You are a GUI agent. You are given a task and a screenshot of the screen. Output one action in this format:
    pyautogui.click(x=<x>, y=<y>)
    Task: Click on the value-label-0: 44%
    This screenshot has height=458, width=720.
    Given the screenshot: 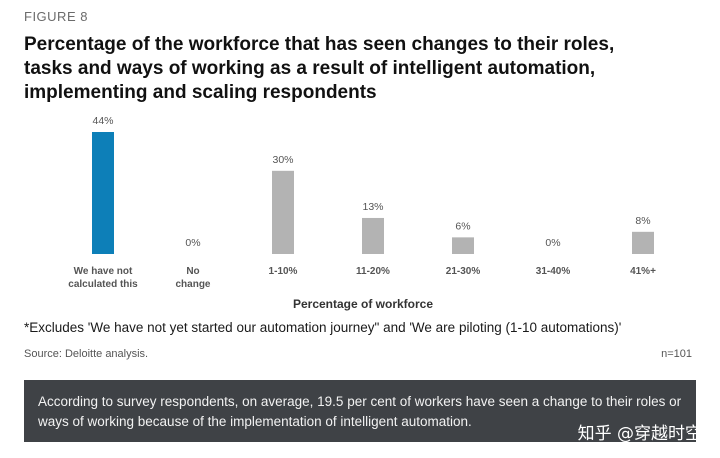 What is the action you would take?
    pyautogui.click(x=102, y=121)
    